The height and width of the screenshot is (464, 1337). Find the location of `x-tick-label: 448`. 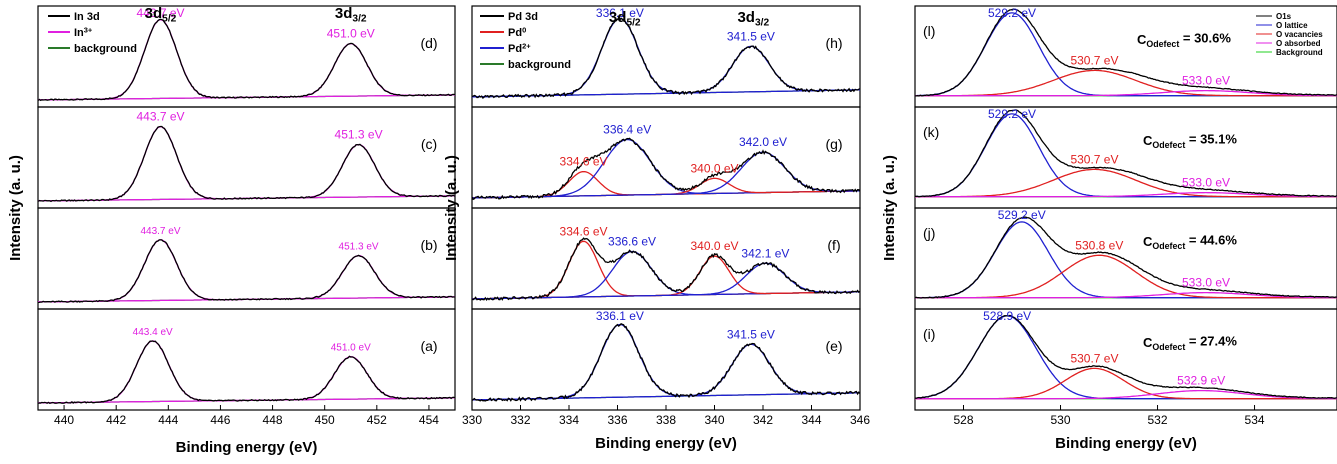

x-tick-label: 448 is located at coordinates (273, 420).